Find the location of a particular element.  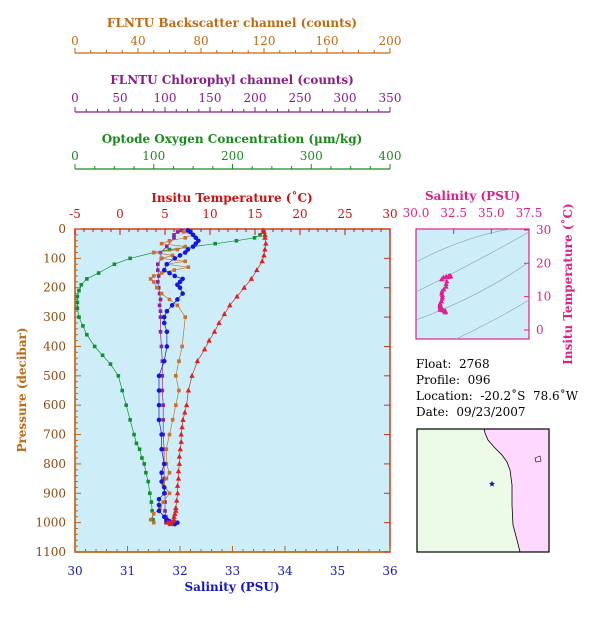

pressure-tick-label: 600 is located at coordinates (54, 405).